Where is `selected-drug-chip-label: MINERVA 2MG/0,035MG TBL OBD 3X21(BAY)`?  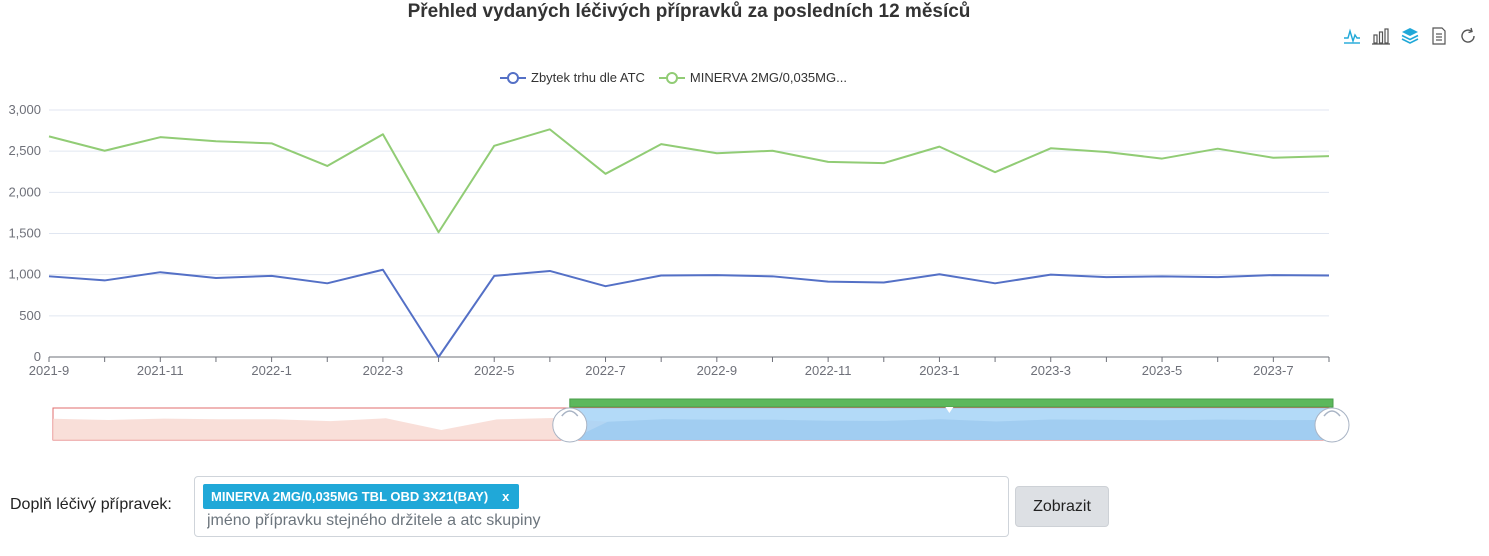
selected-drug-chip-label: MINERVA 2MG/0,035MG TBL OBD 3X21(BAY) is located at coordinates (350, 496).